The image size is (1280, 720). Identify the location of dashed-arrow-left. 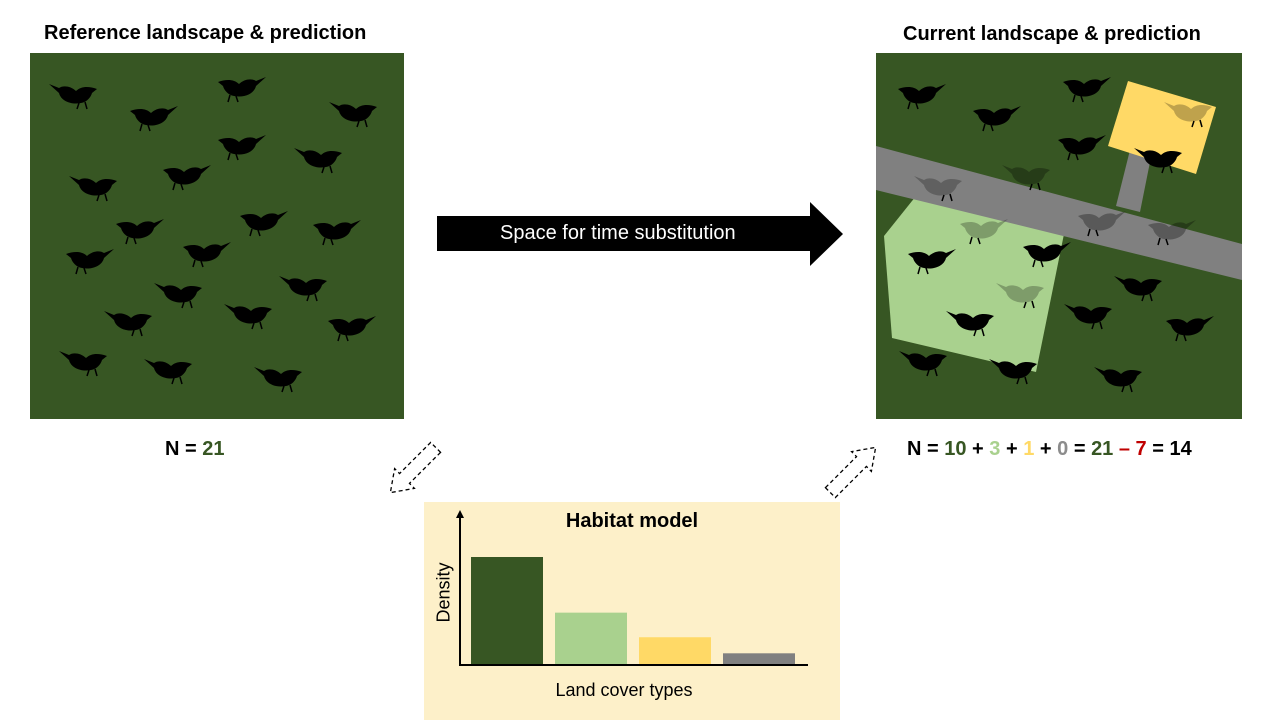
(415, 467).